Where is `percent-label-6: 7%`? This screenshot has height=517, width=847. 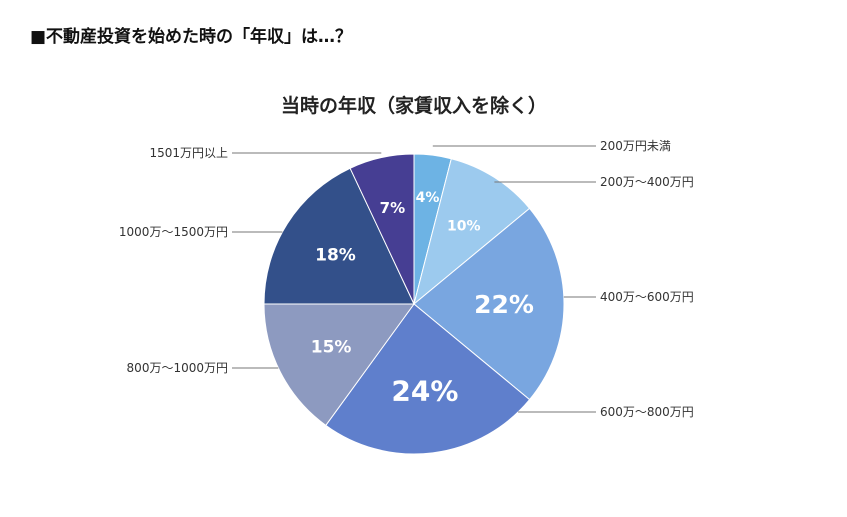 percent-label-6: 7% is located at coordinates (392, 208).